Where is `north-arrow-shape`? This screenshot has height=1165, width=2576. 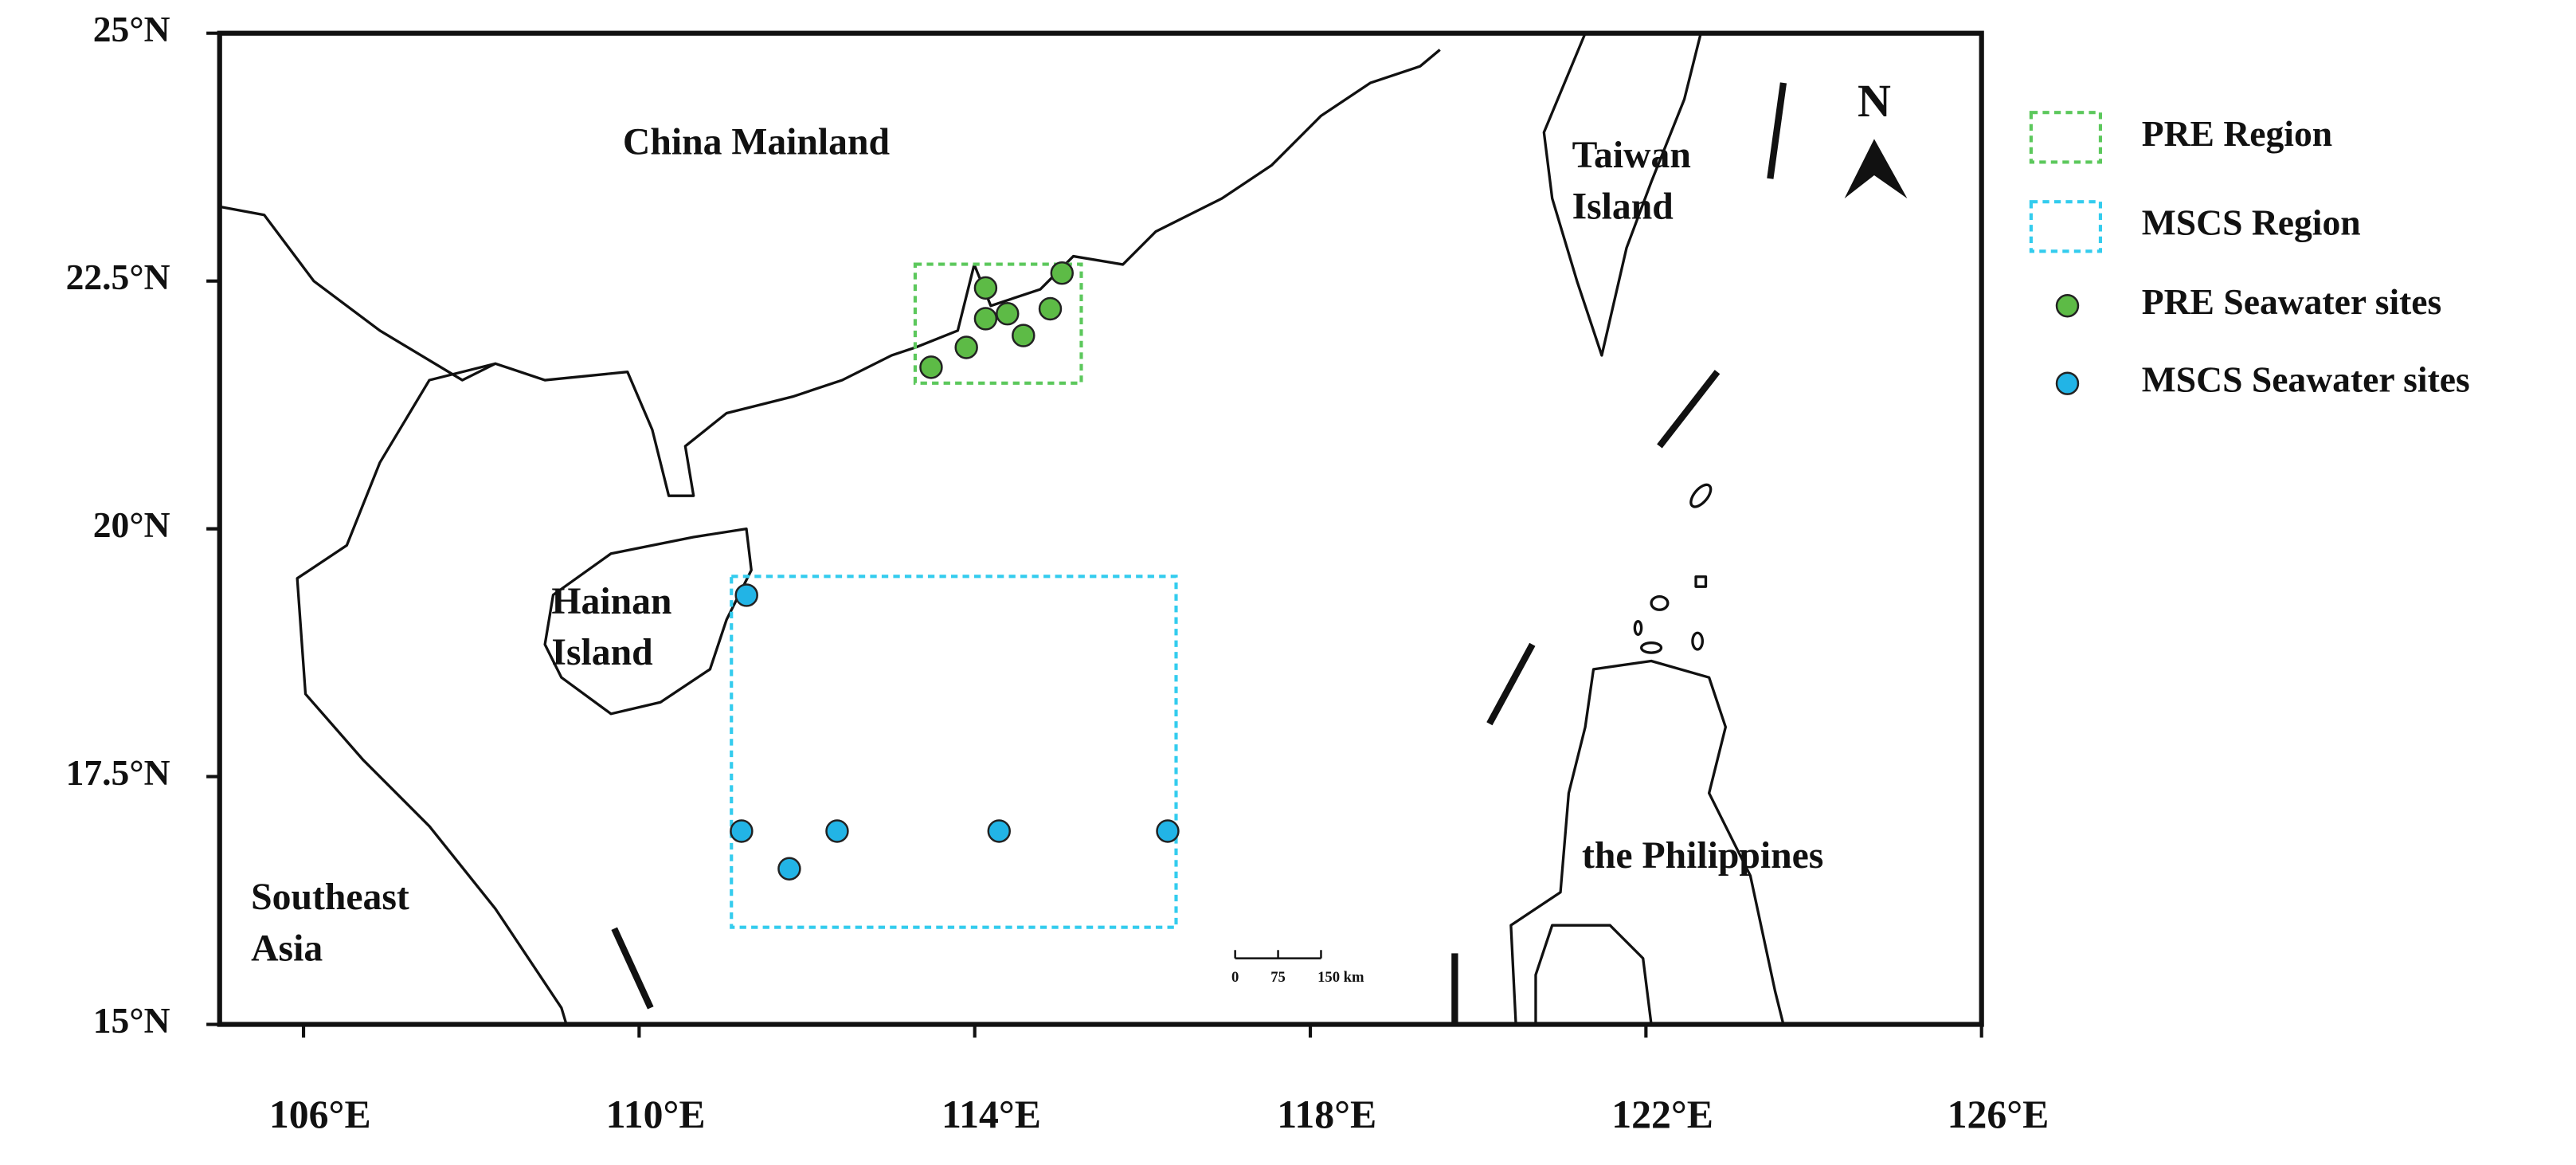 north-arrow-shape is located at coordinates (1876, 169).